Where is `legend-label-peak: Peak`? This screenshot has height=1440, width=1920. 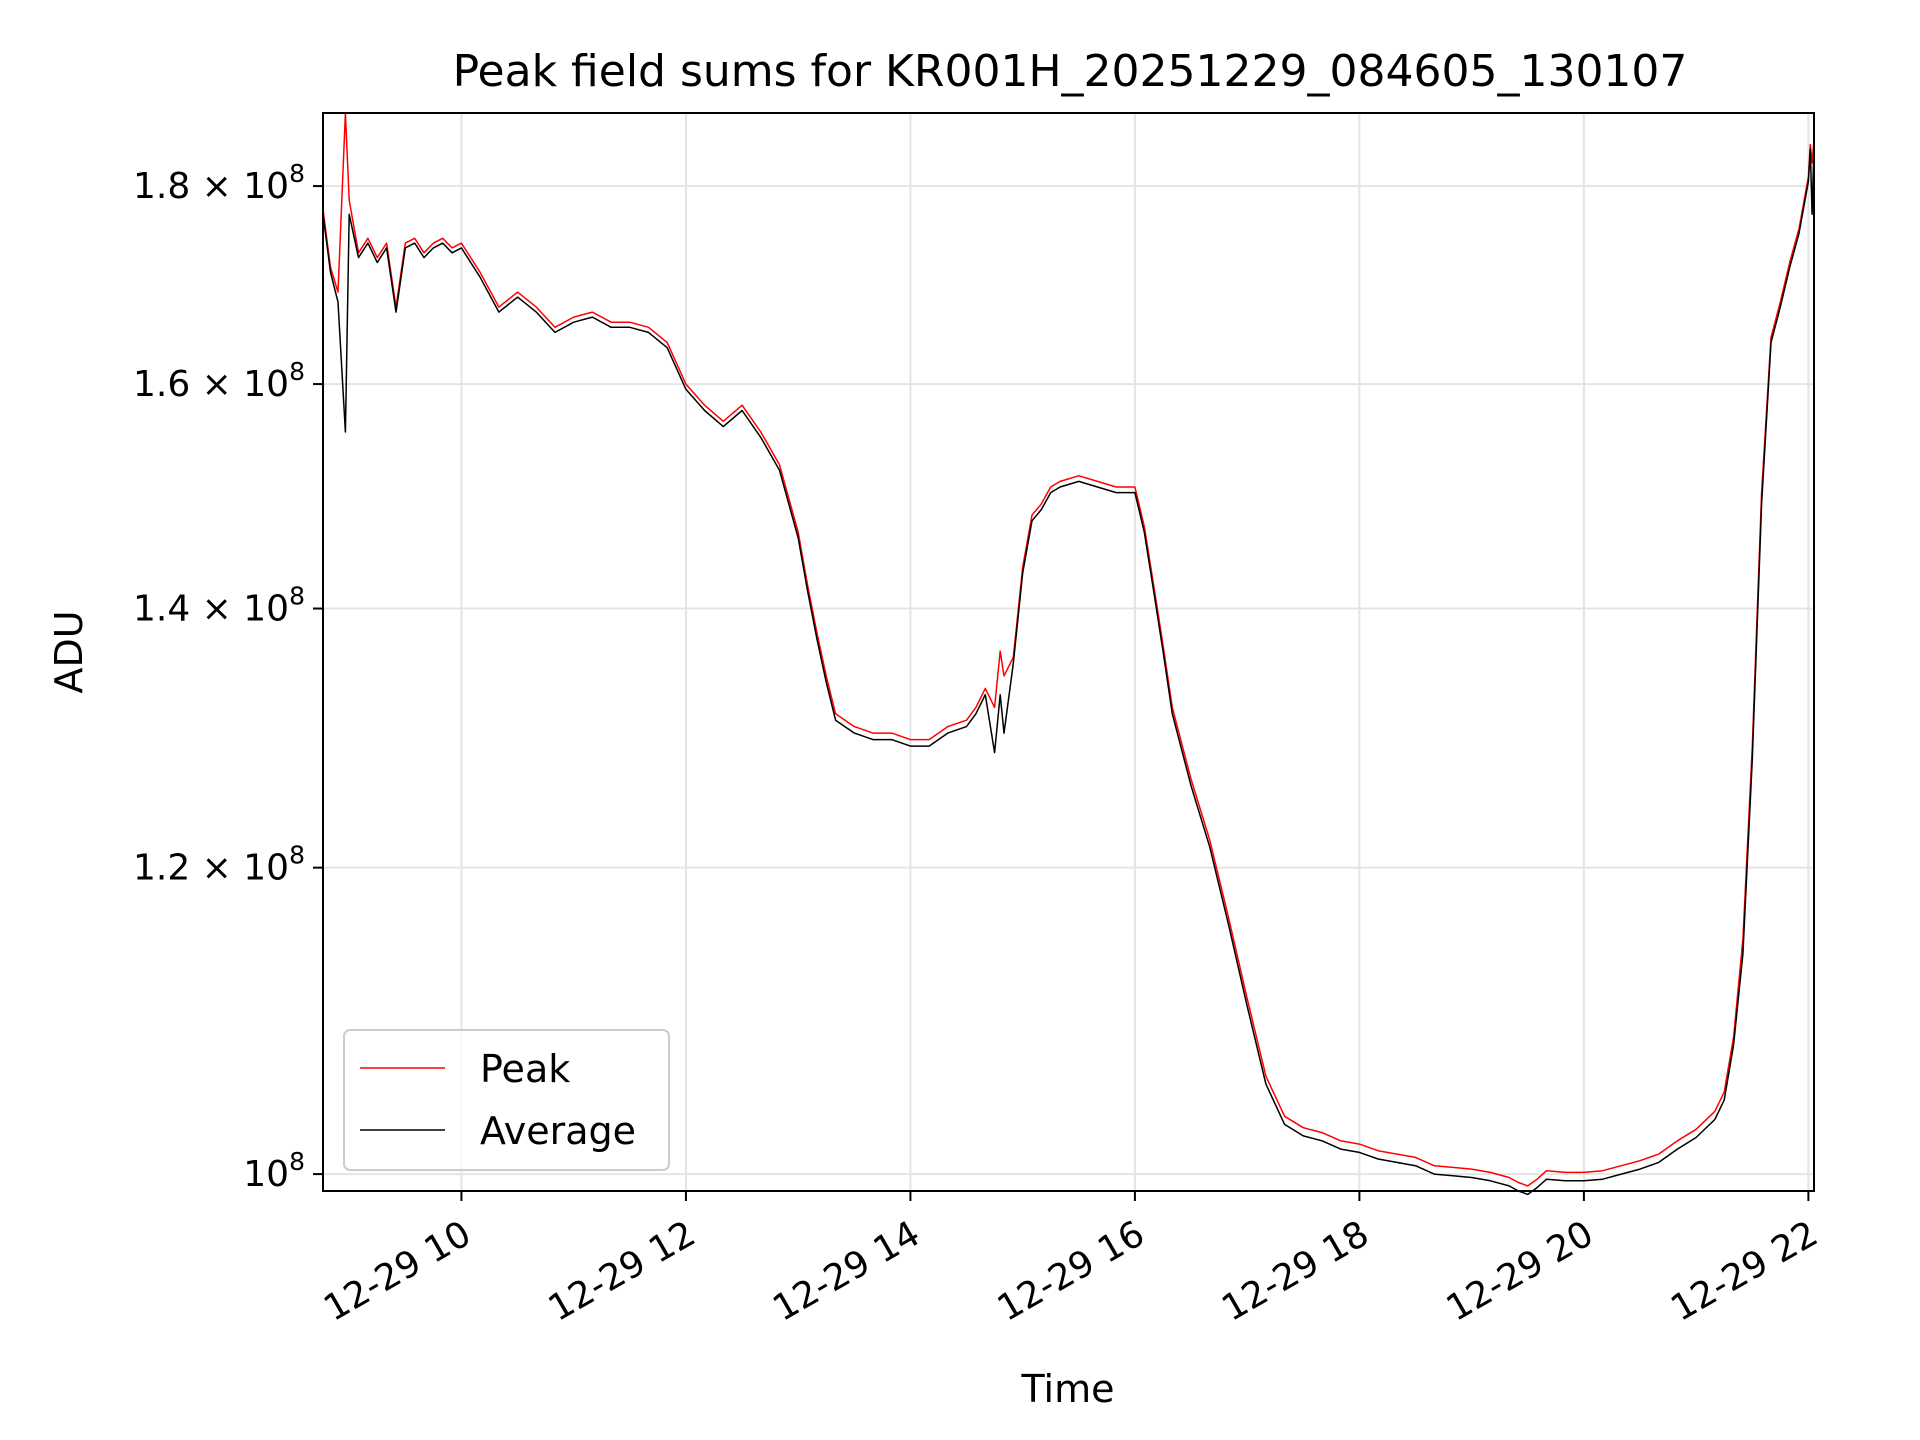 legend-label-peak: Peak is located at coordinates (525, 1069).